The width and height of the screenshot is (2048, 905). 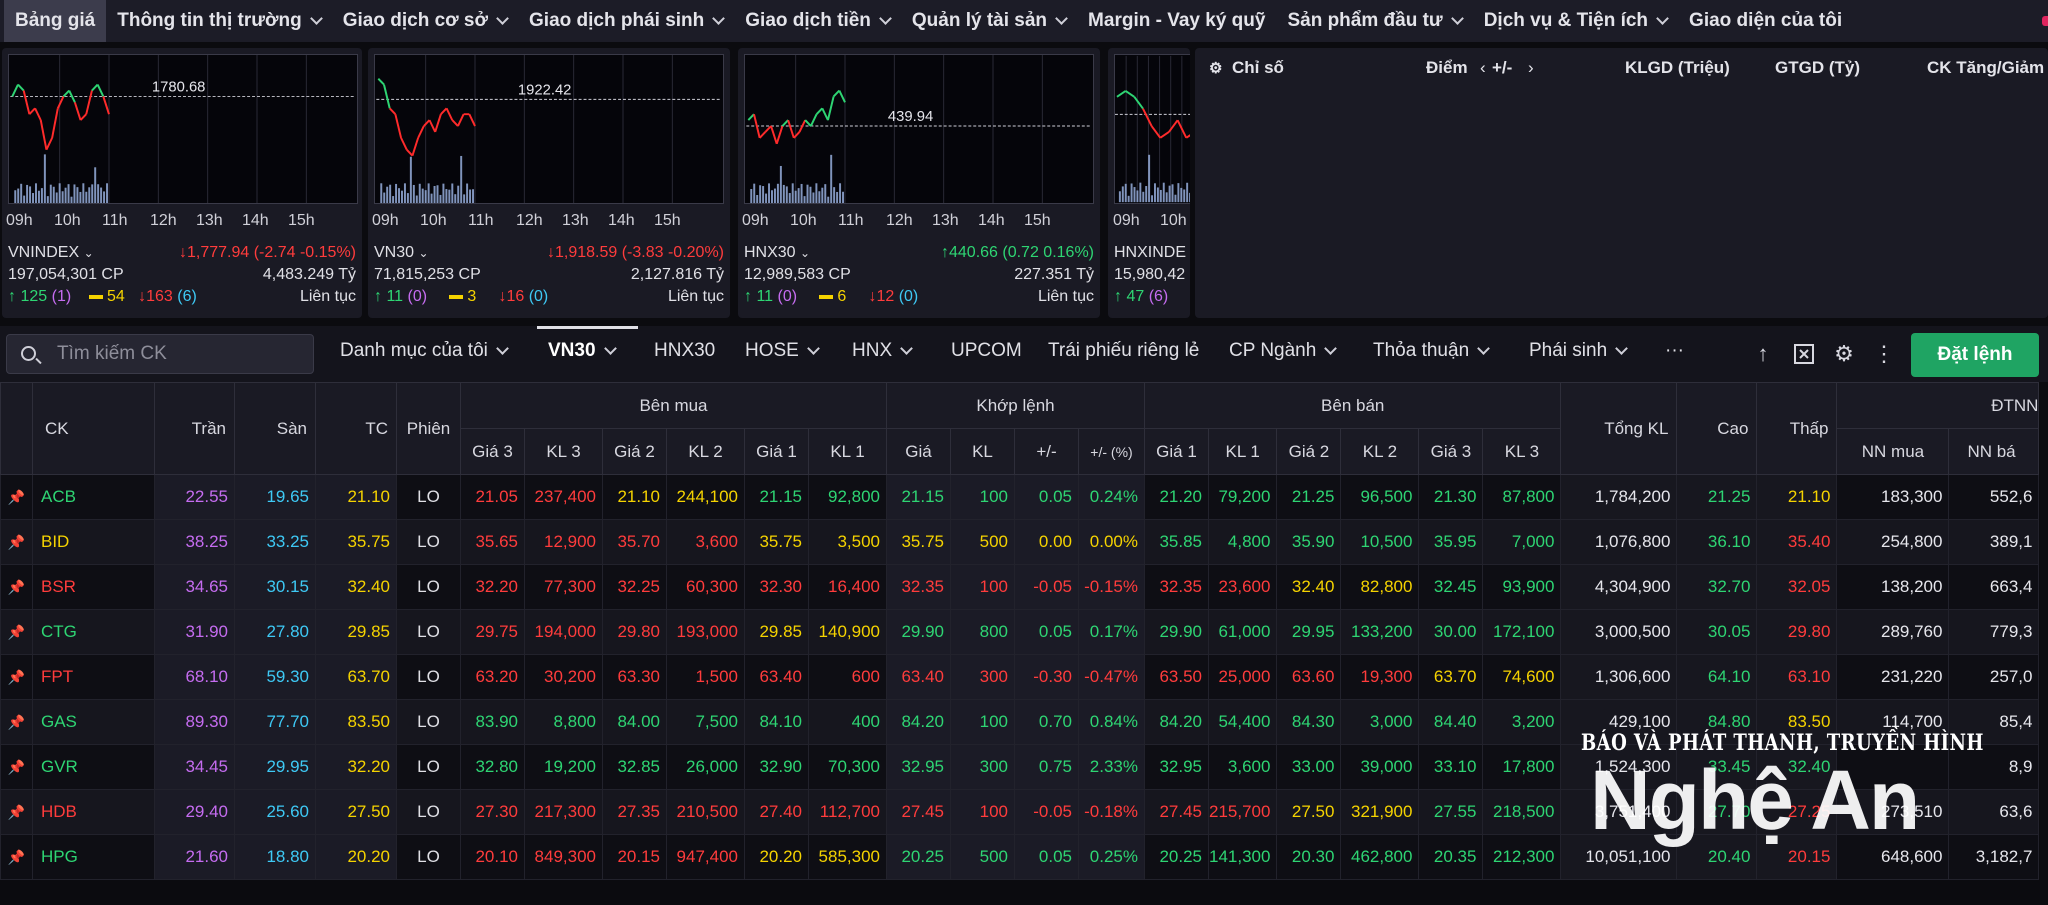 I want to click on ask-price: 21.25, so click(x=1309, y=497).